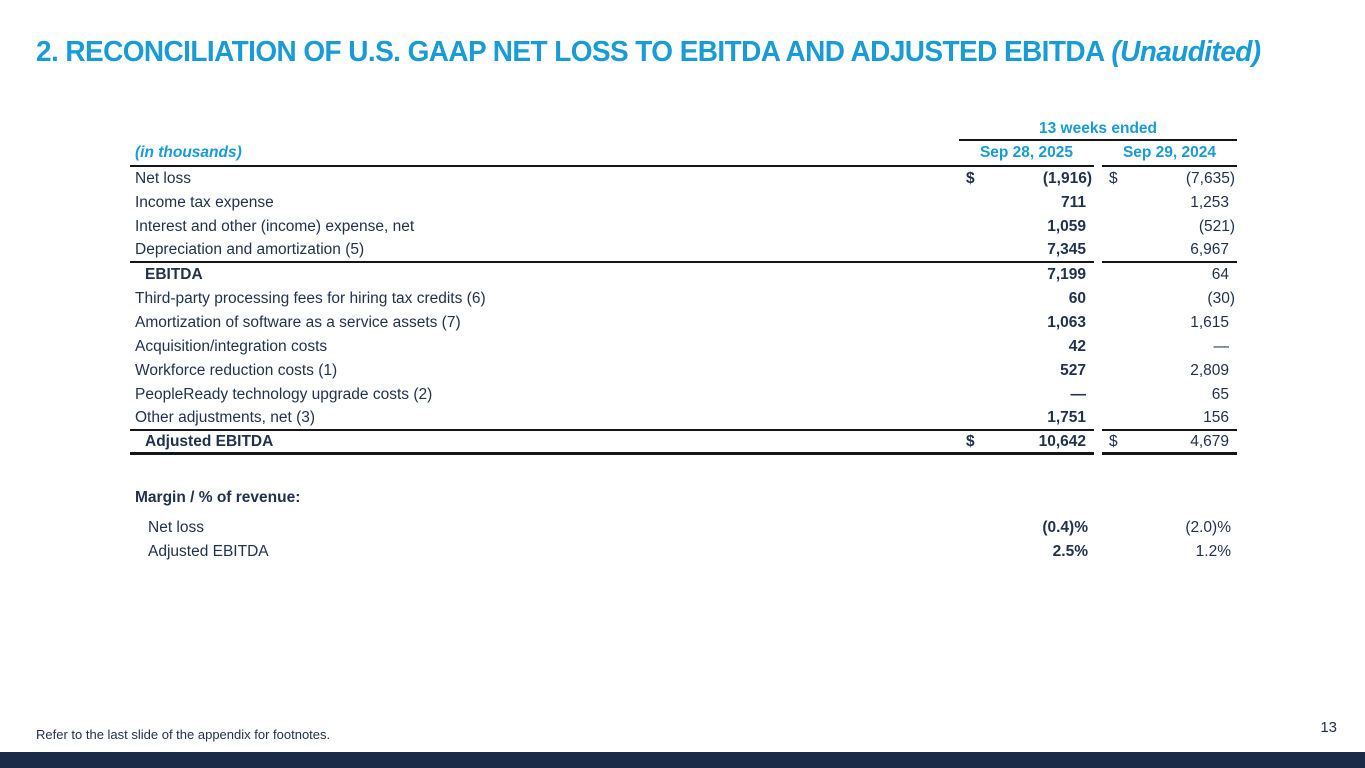 The height and width of the screenshot is (768, 1365). I want to click on value-2025: 2.5%, so click(1026, 552).